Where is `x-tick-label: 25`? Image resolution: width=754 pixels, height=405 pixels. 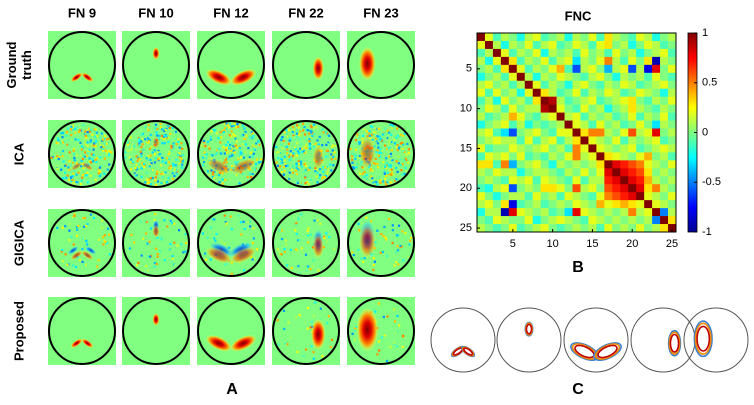
x-tick-label: 25 is located at coordinates (672, 244).